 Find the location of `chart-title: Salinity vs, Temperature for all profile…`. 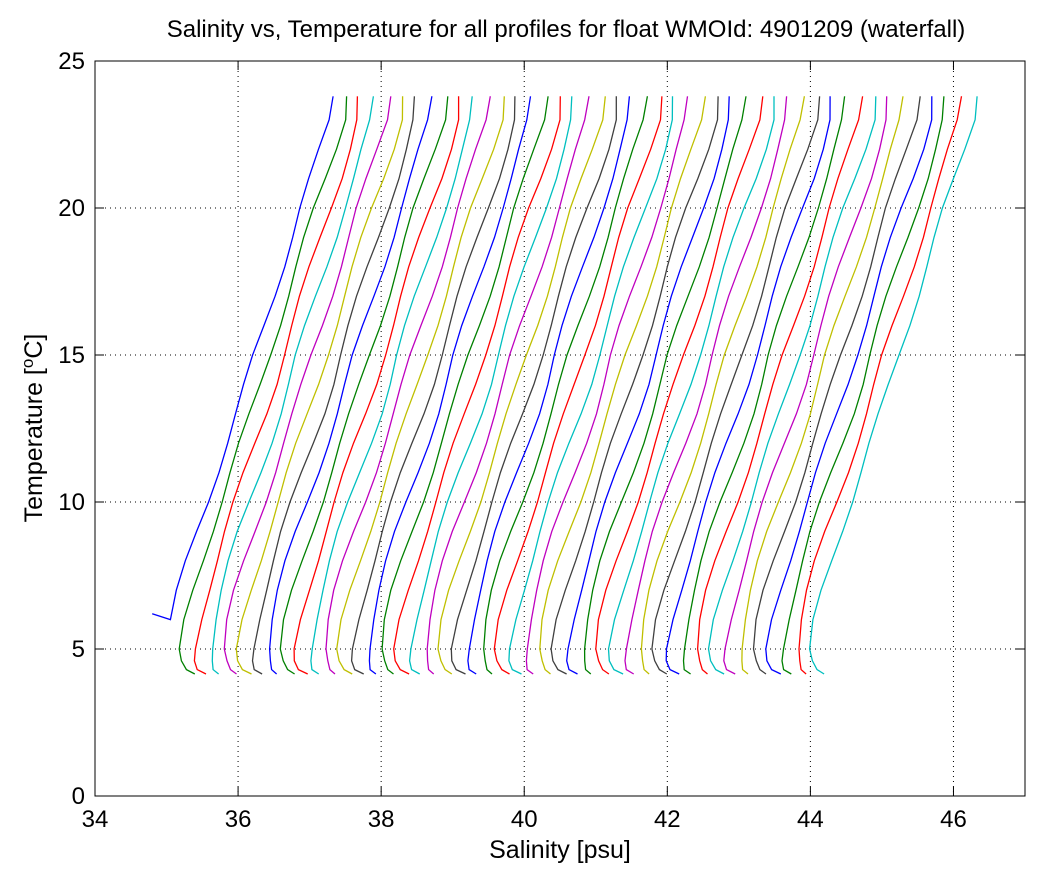

chart-title: Salinity vs, Temperature for all profile… is located at coordinates (566, 29).